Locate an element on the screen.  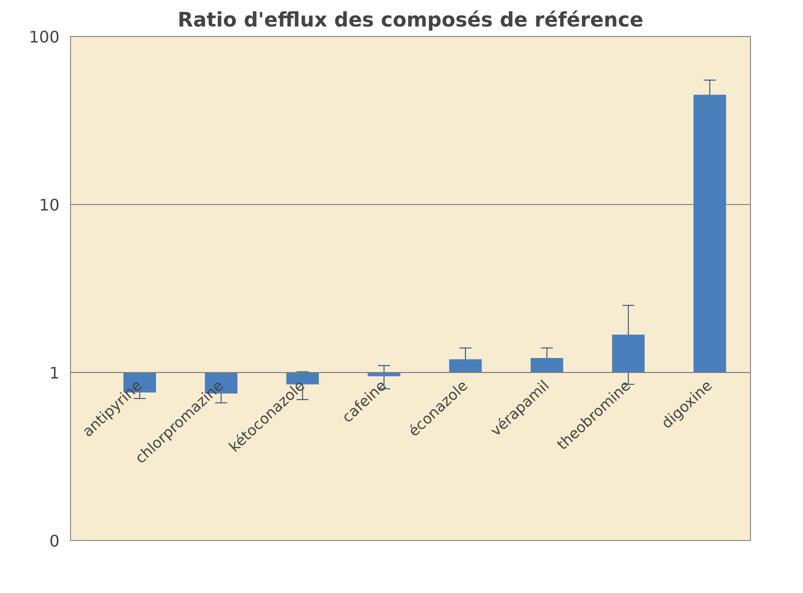
chart-title: Ratio d'efflux des composés de référence is located at coordinates (411, 20).